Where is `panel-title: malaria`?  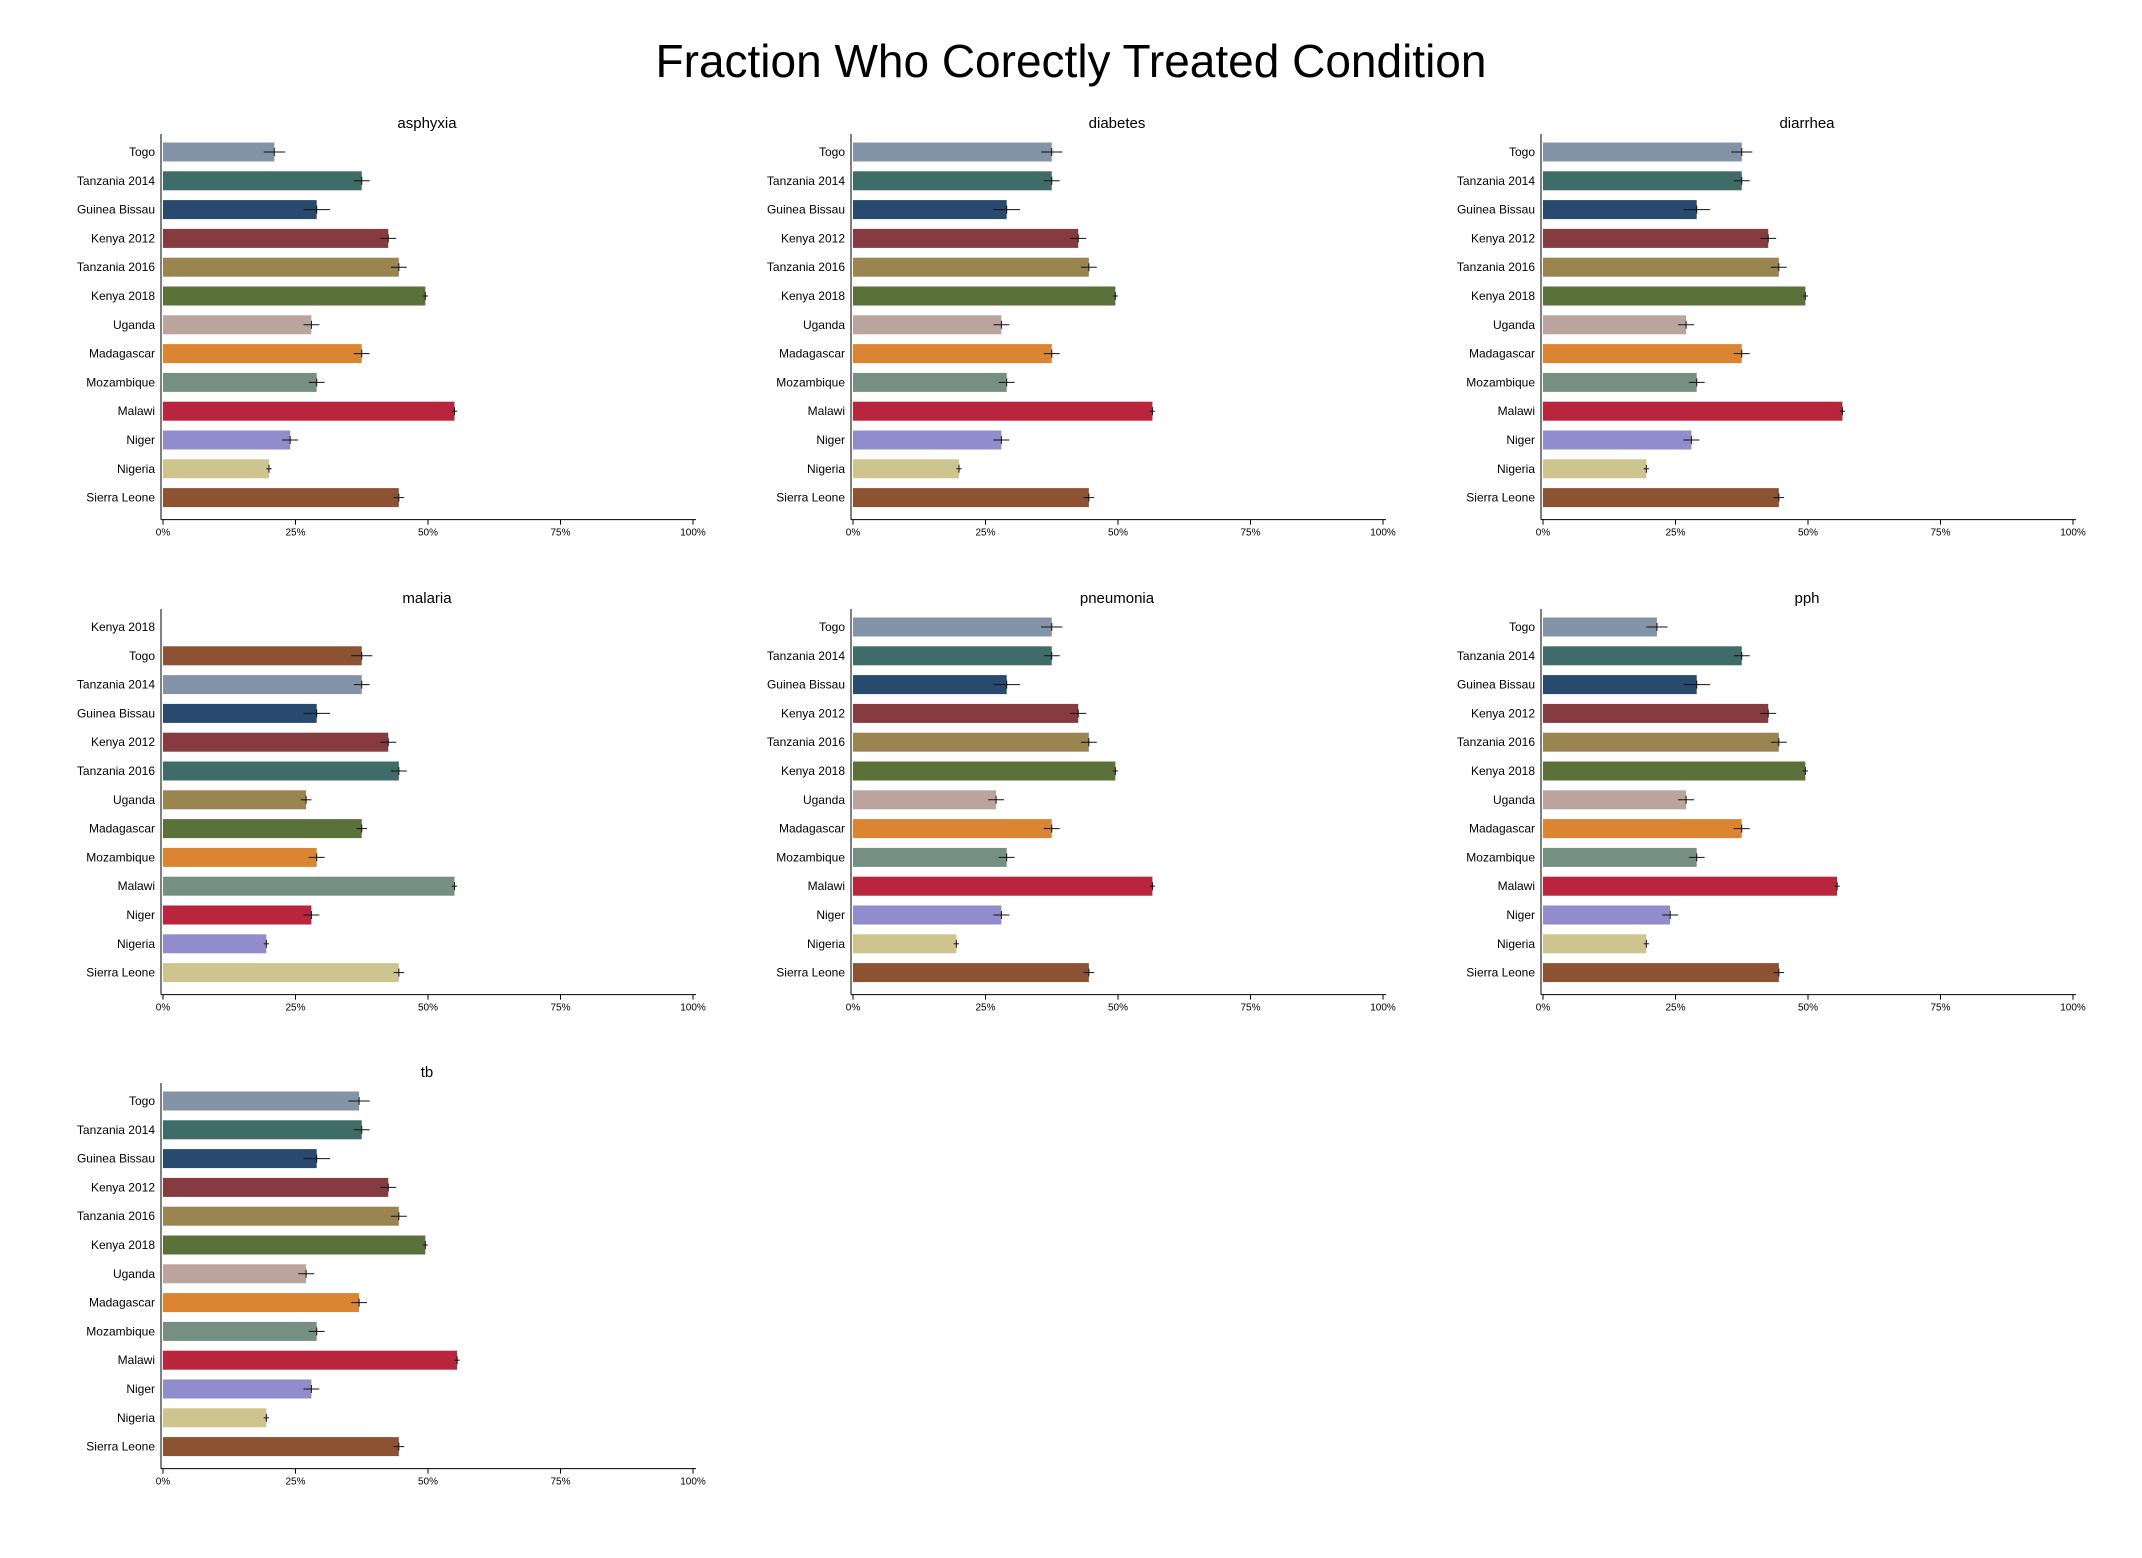 panel-title: malaria is located at coordinates (427, 598).